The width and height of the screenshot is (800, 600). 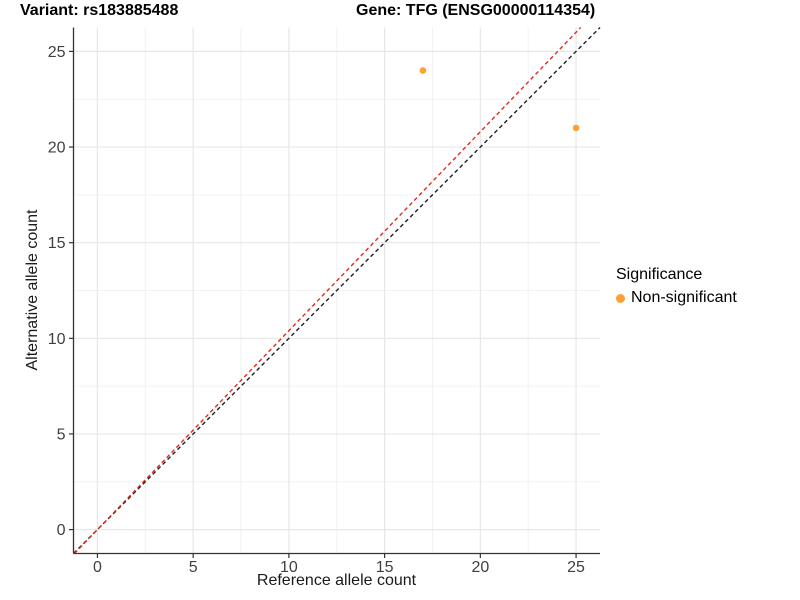 What do you see at coordinates (676, 286) in the screenshot?
I see `legend: Significance Non-significant` at bounding box center [676, 286].